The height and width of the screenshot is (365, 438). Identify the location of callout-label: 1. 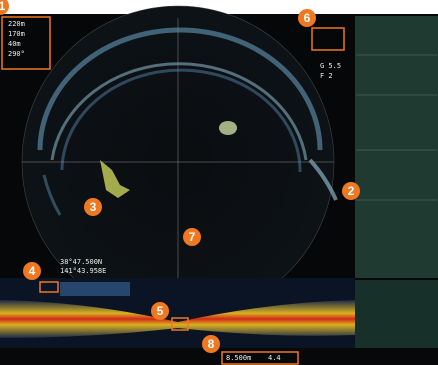
(3, 6).